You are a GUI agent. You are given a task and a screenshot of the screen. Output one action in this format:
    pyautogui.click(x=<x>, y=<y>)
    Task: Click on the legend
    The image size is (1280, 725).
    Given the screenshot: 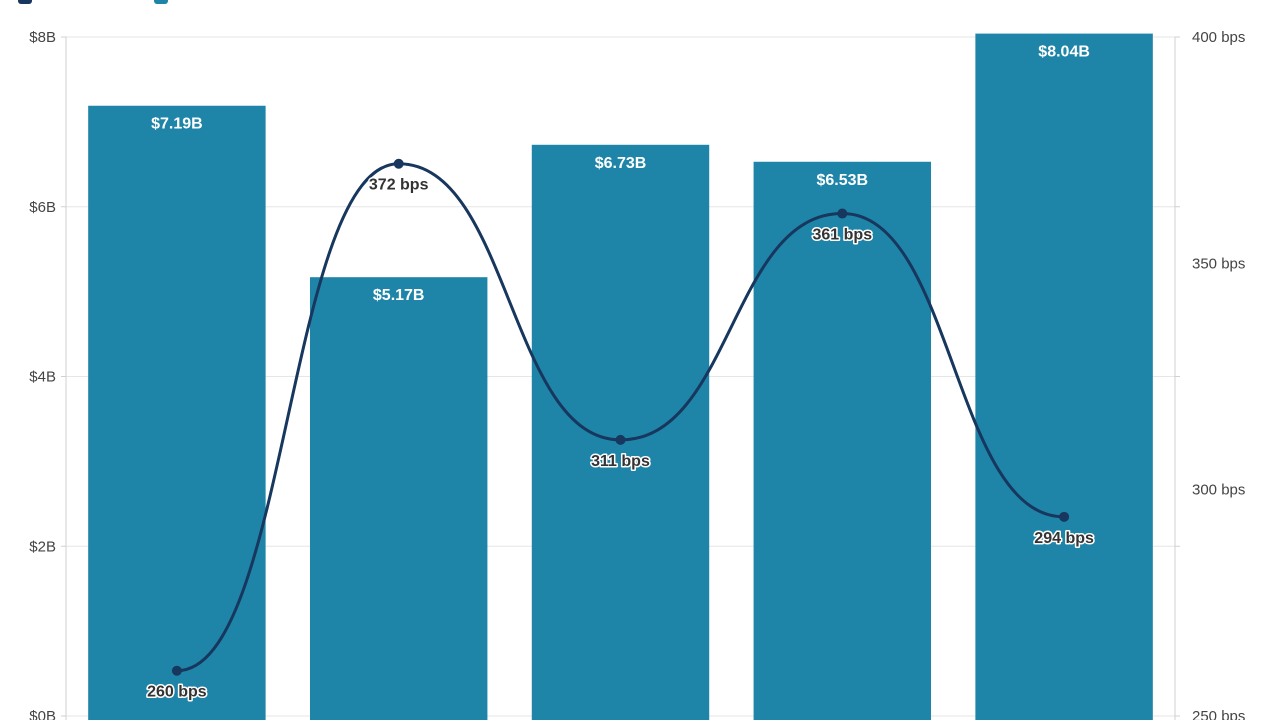 What is the action you would take?
    pyautogui.click(x=93, y=2)
    